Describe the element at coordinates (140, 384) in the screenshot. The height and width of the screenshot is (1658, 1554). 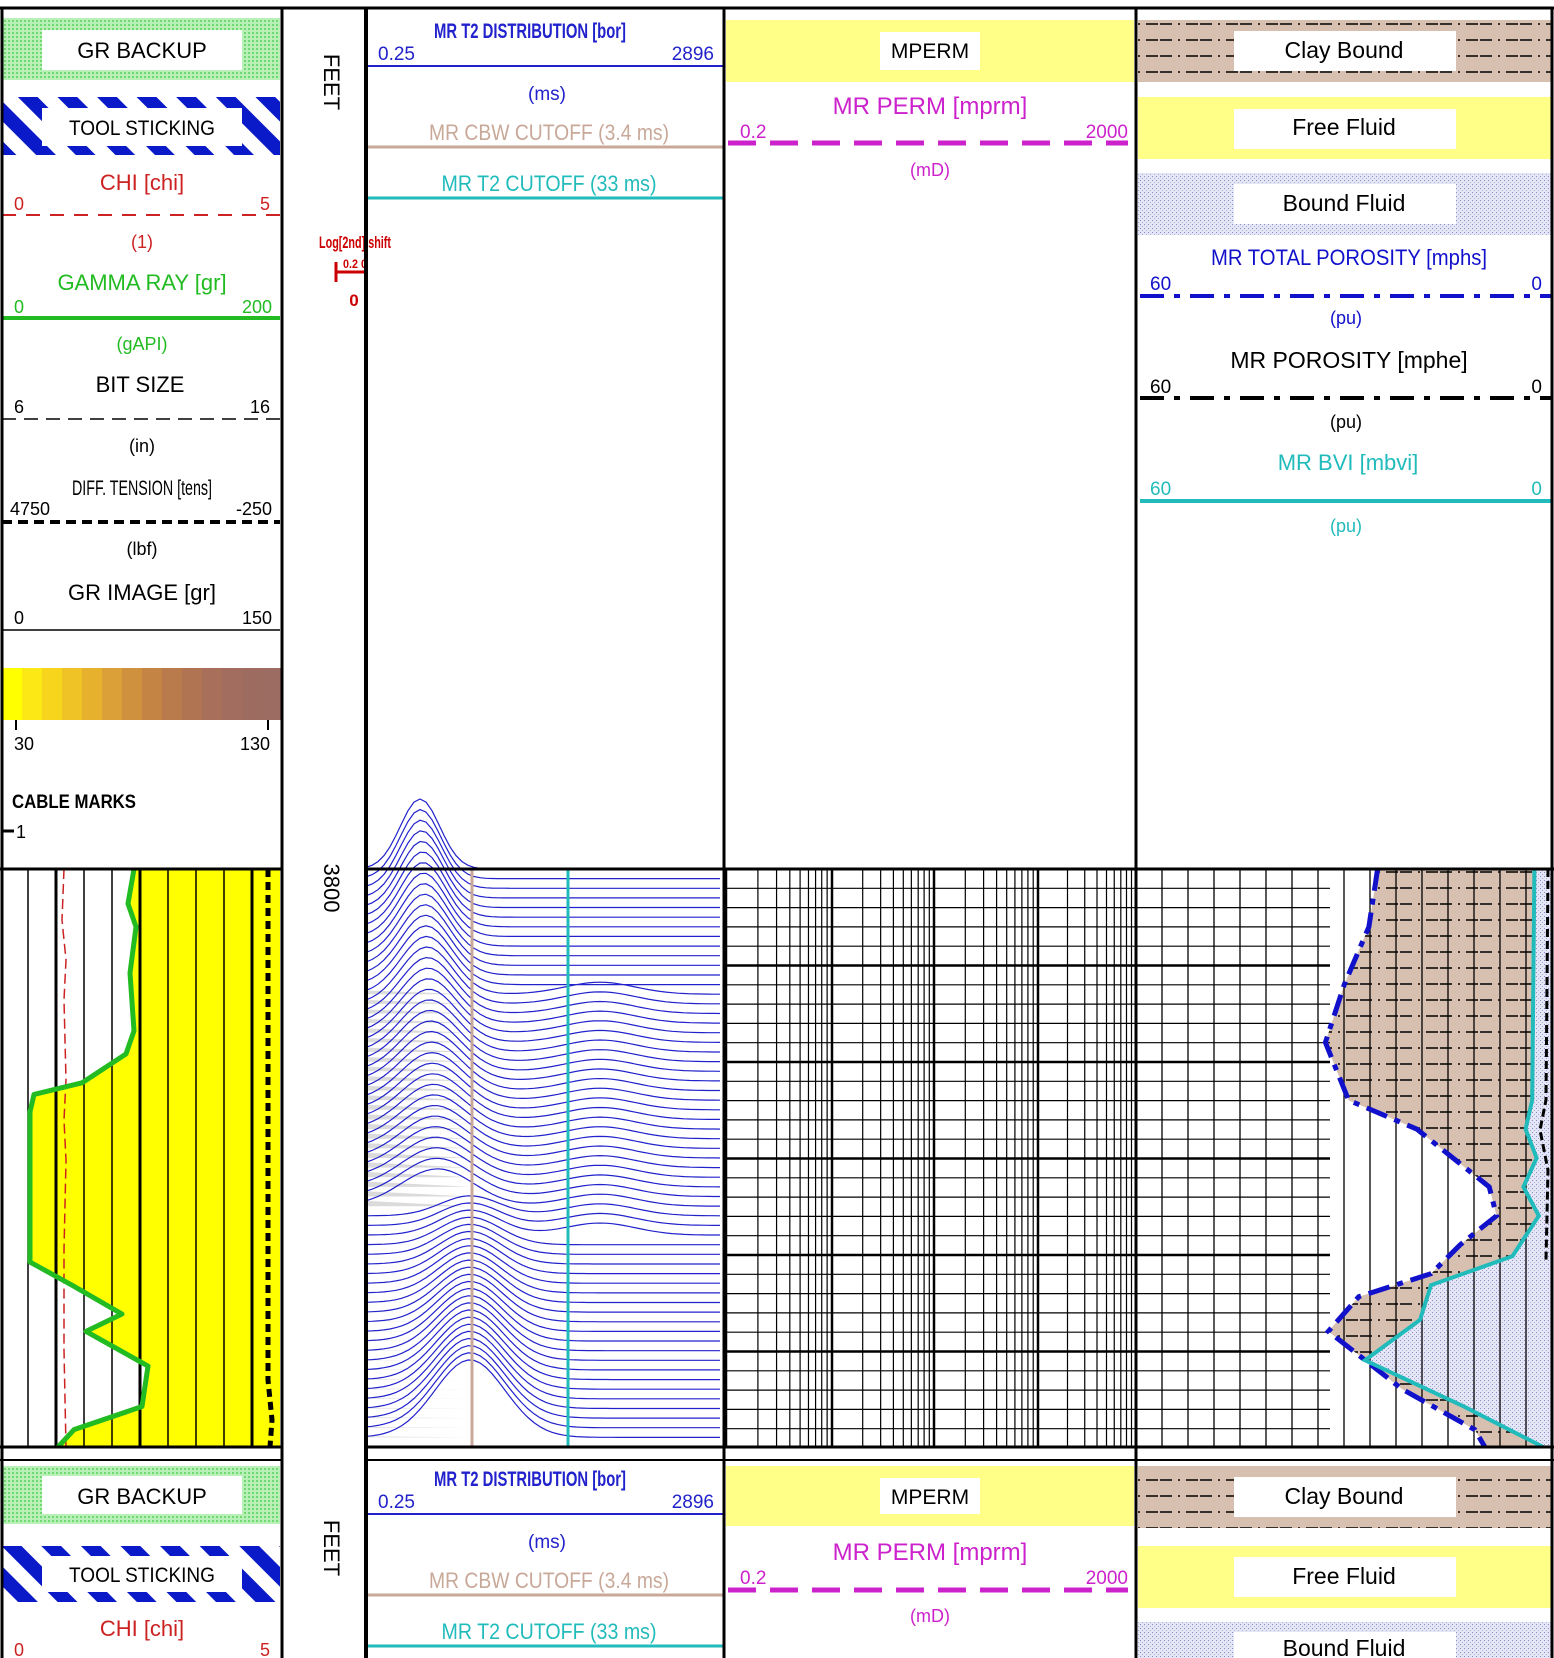
I see `bit-size-title: BIT SIZE` at that location.